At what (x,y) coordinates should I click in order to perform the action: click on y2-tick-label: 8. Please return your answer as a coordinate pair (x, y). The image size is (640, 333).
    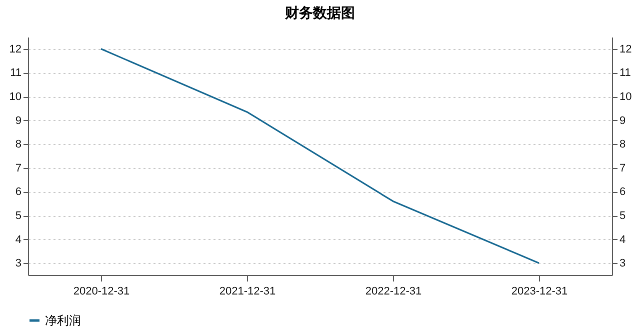
    Looking at the image, I should click on (623, 144).